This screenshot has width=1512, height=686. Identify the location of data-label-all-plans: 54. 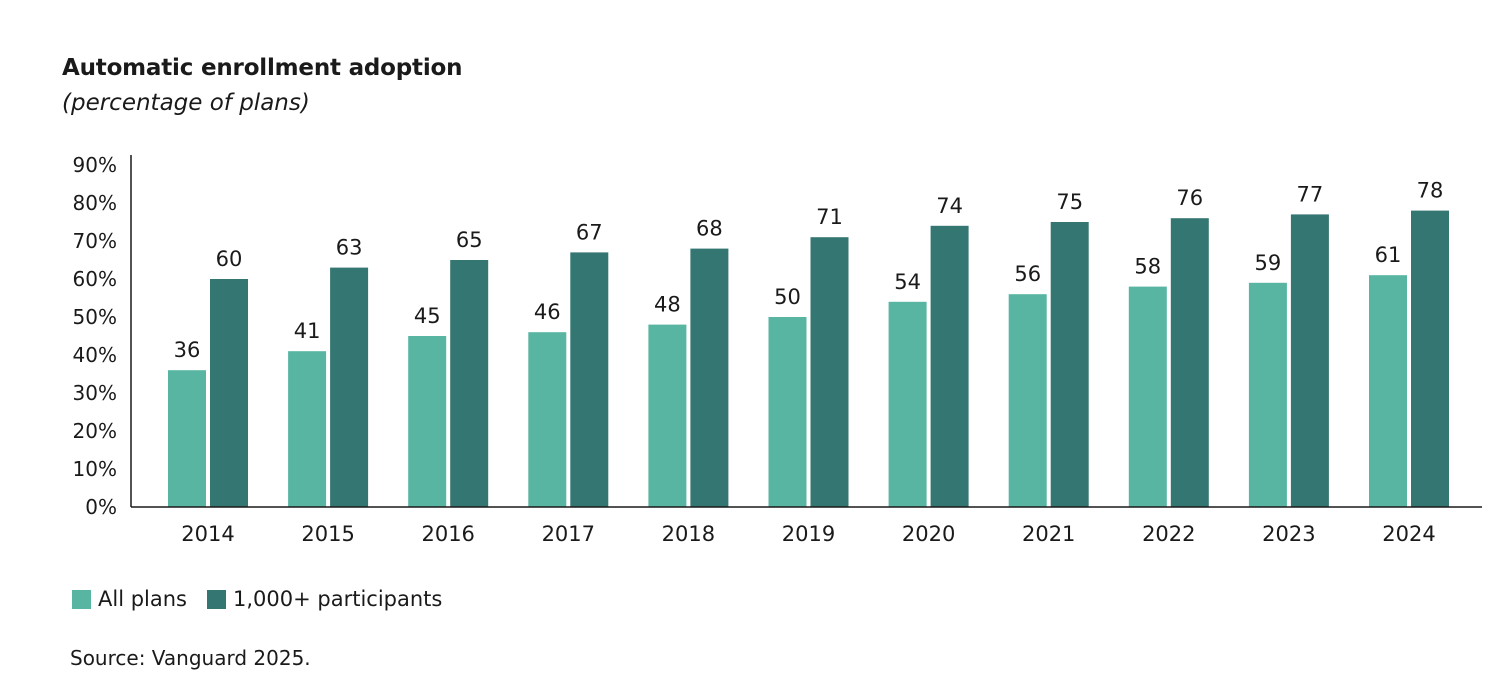
(907, 282).